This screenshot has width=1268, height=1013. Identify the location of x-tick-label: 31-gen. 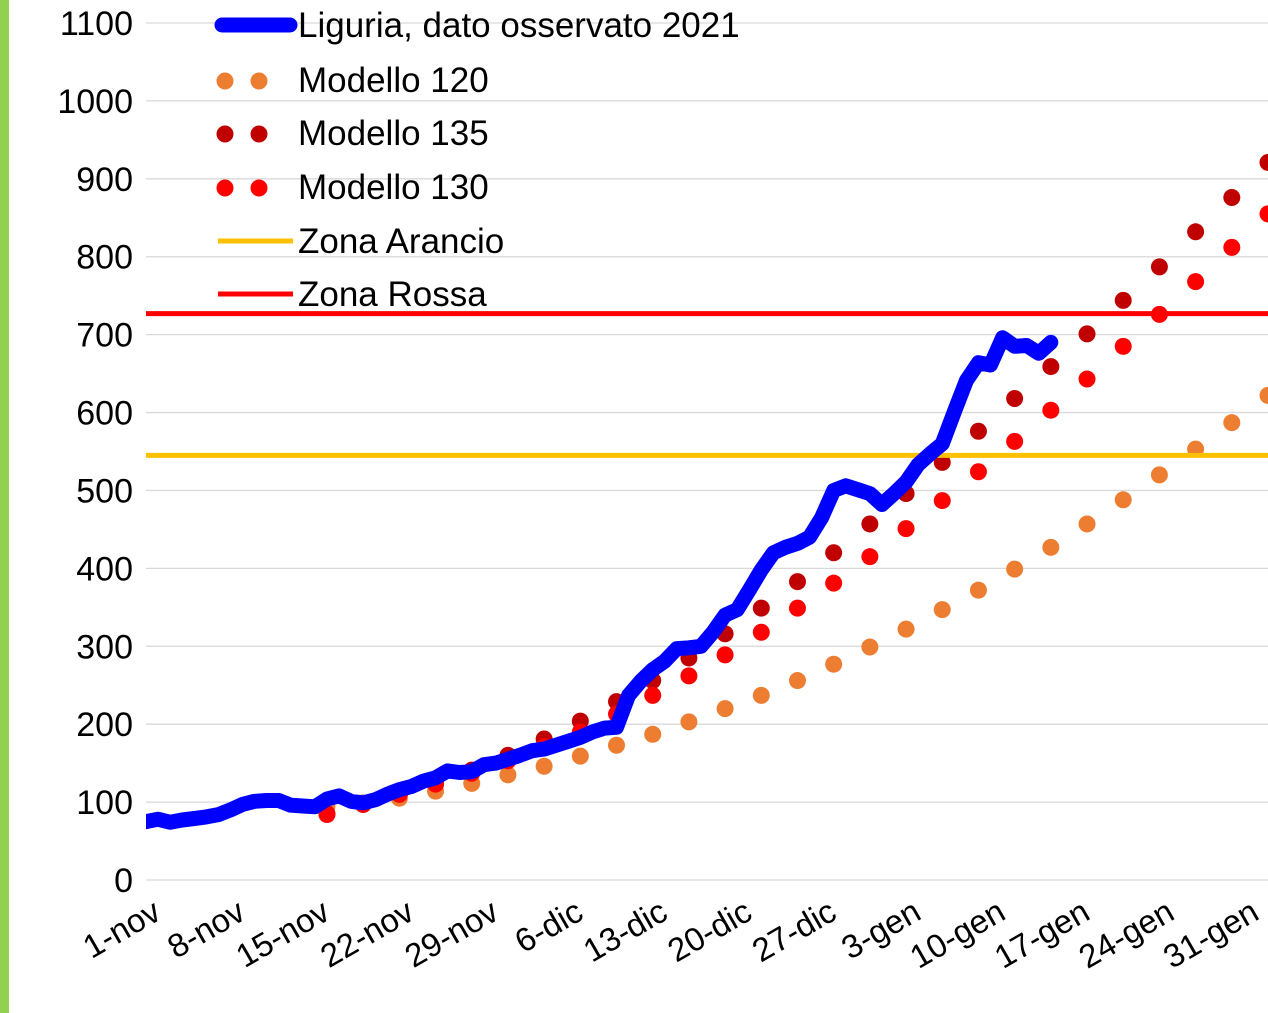
(1210, 933).